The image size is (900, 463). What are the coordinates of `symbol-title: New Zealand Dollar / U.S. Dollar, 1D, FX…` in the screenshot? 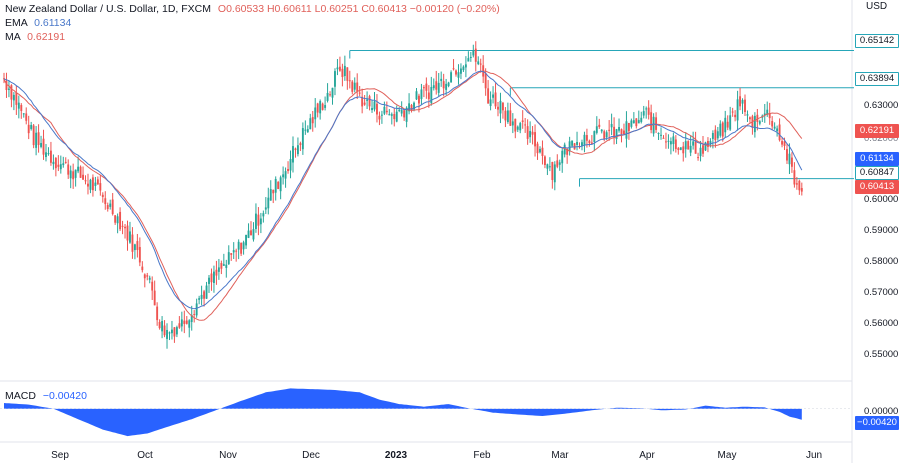 It's located at (108, 9).